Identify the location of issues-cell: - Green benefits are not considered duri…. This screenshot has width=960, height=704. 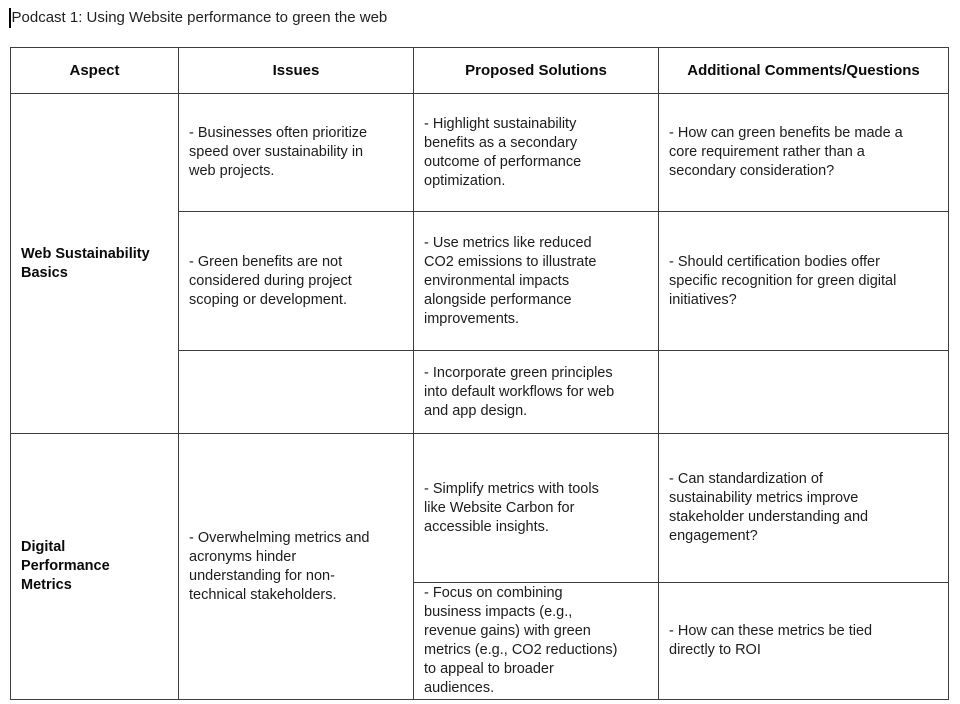
(296, 281).